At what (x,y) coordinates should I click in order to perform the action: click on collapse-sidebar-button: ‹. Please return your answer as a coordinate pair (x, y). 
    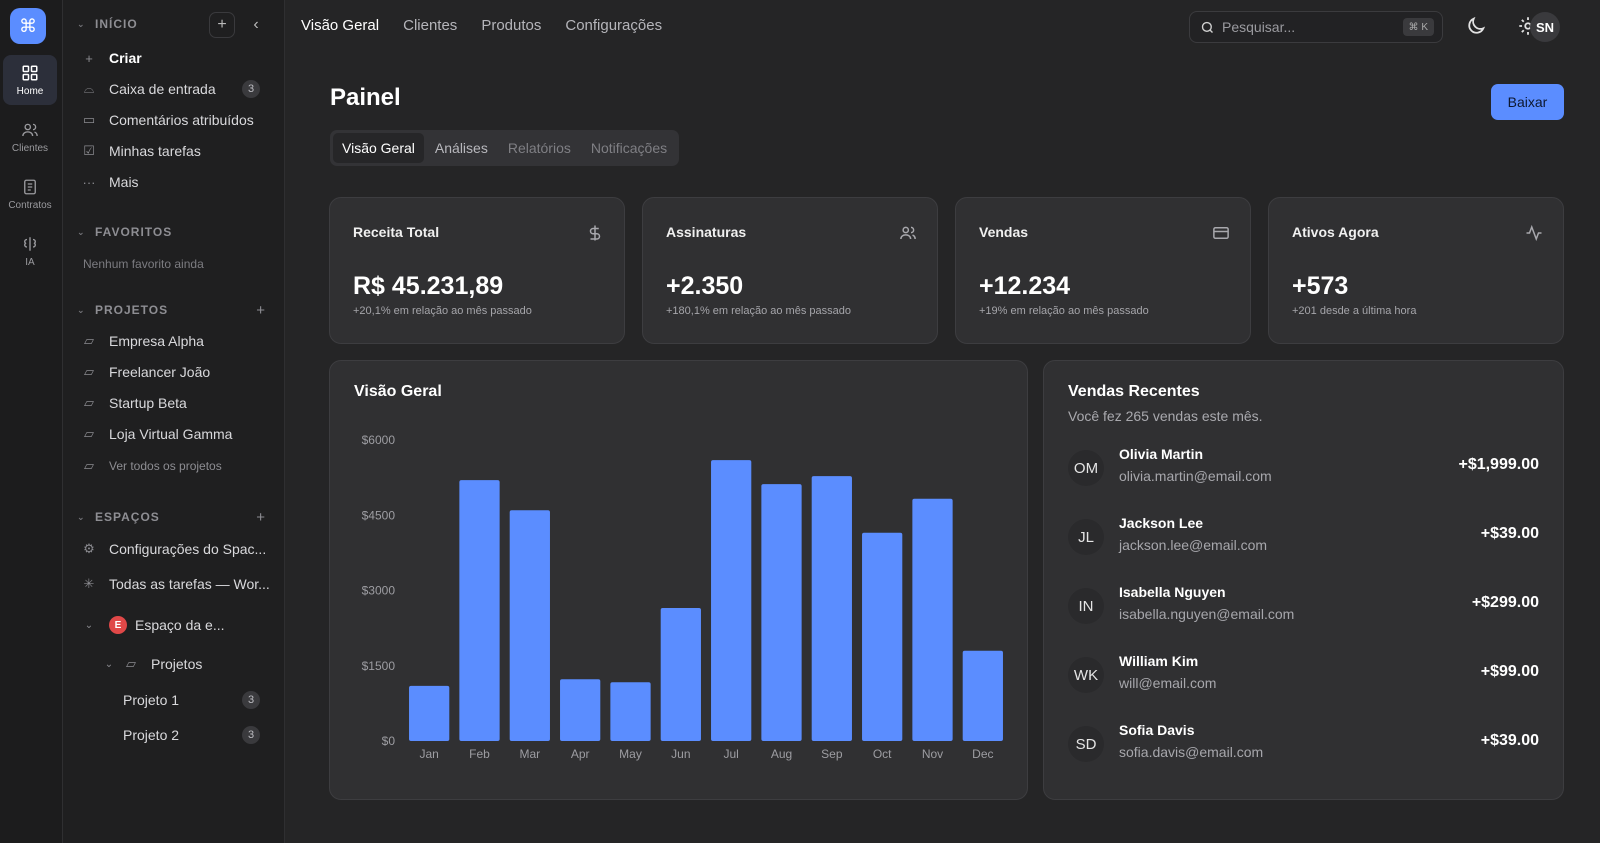
    Looking at the image, I should click on (256, 25).